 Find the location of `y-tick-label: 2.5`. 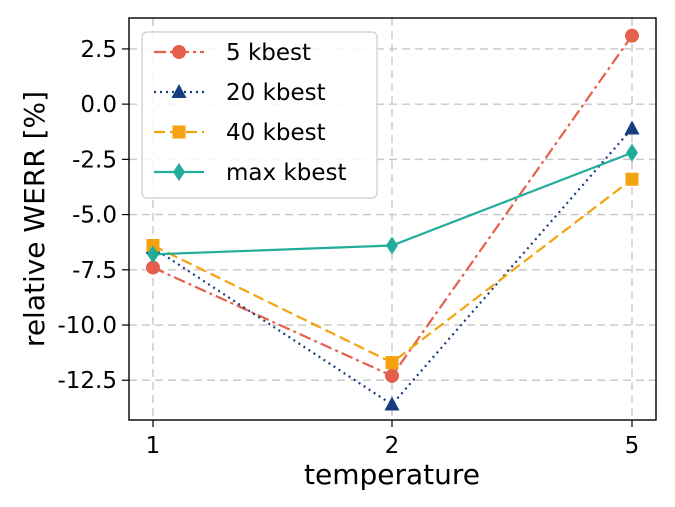

y-tick-label: 2.5 is located at coordinates (98, 50).